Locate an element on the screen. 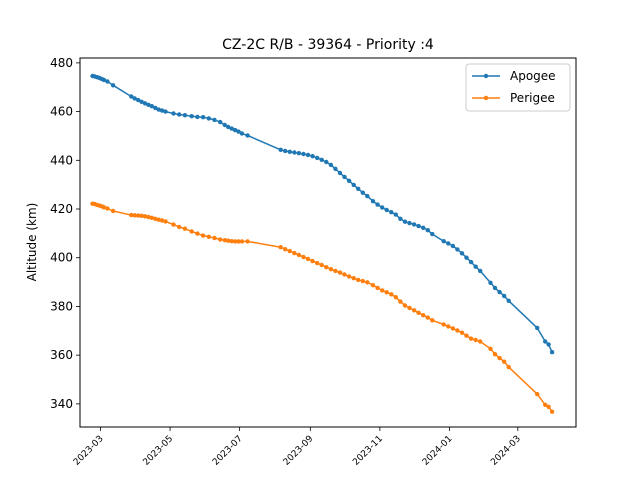 Image resolution: width=640 pixels, height=480 pixels. legend-label: Apogee is located at coordinates (533, 76).